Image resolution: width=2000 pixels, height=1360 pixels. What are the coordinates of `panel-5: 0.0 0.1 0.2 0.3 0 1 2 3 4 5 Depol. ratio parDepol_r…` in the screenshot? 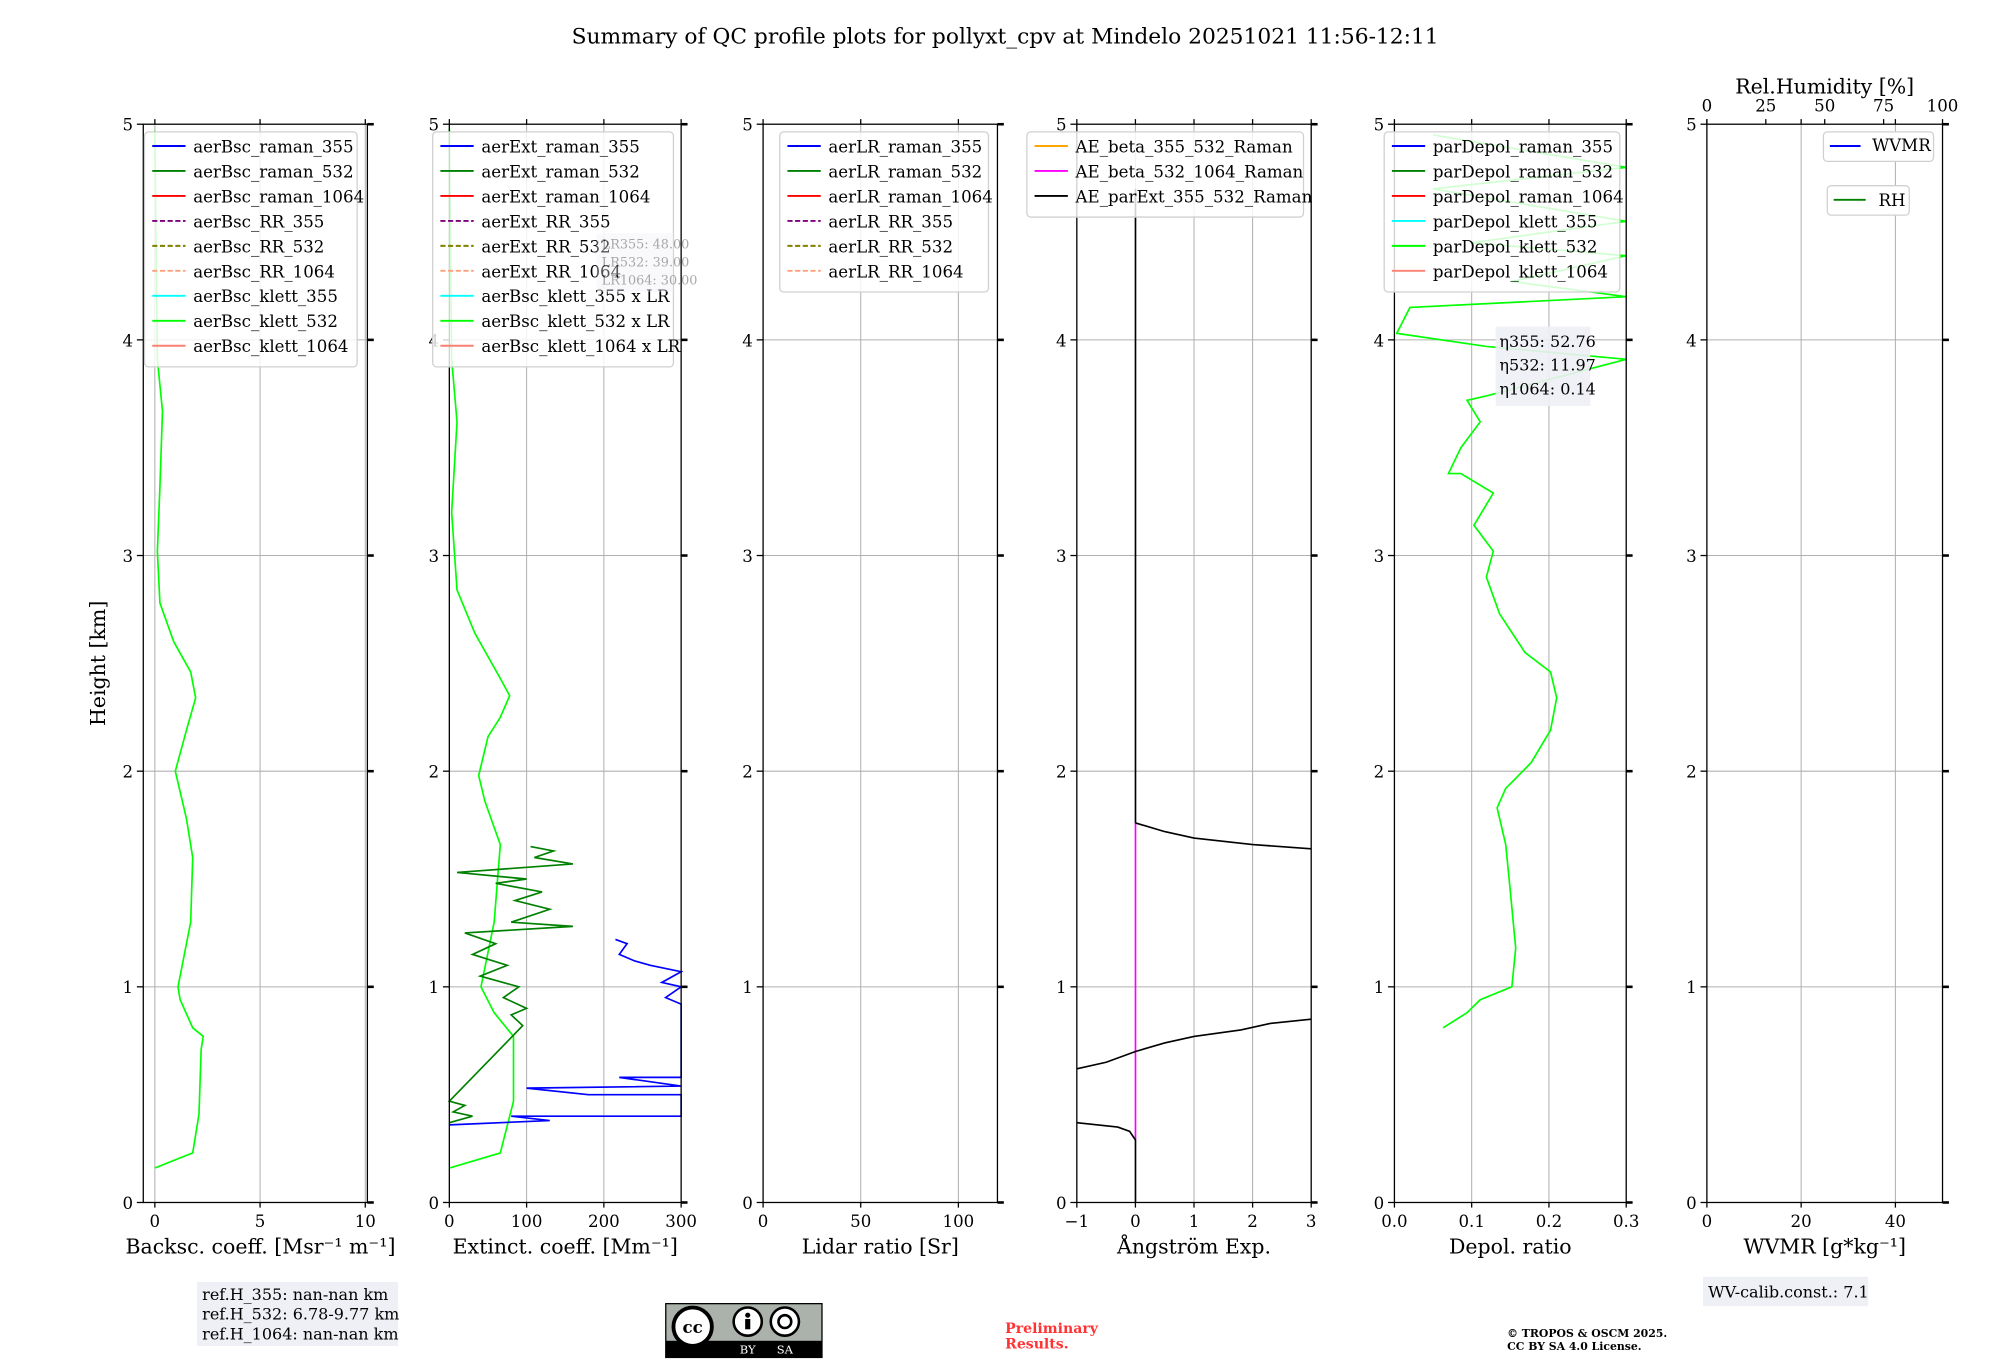 It's located at (1507, 687).